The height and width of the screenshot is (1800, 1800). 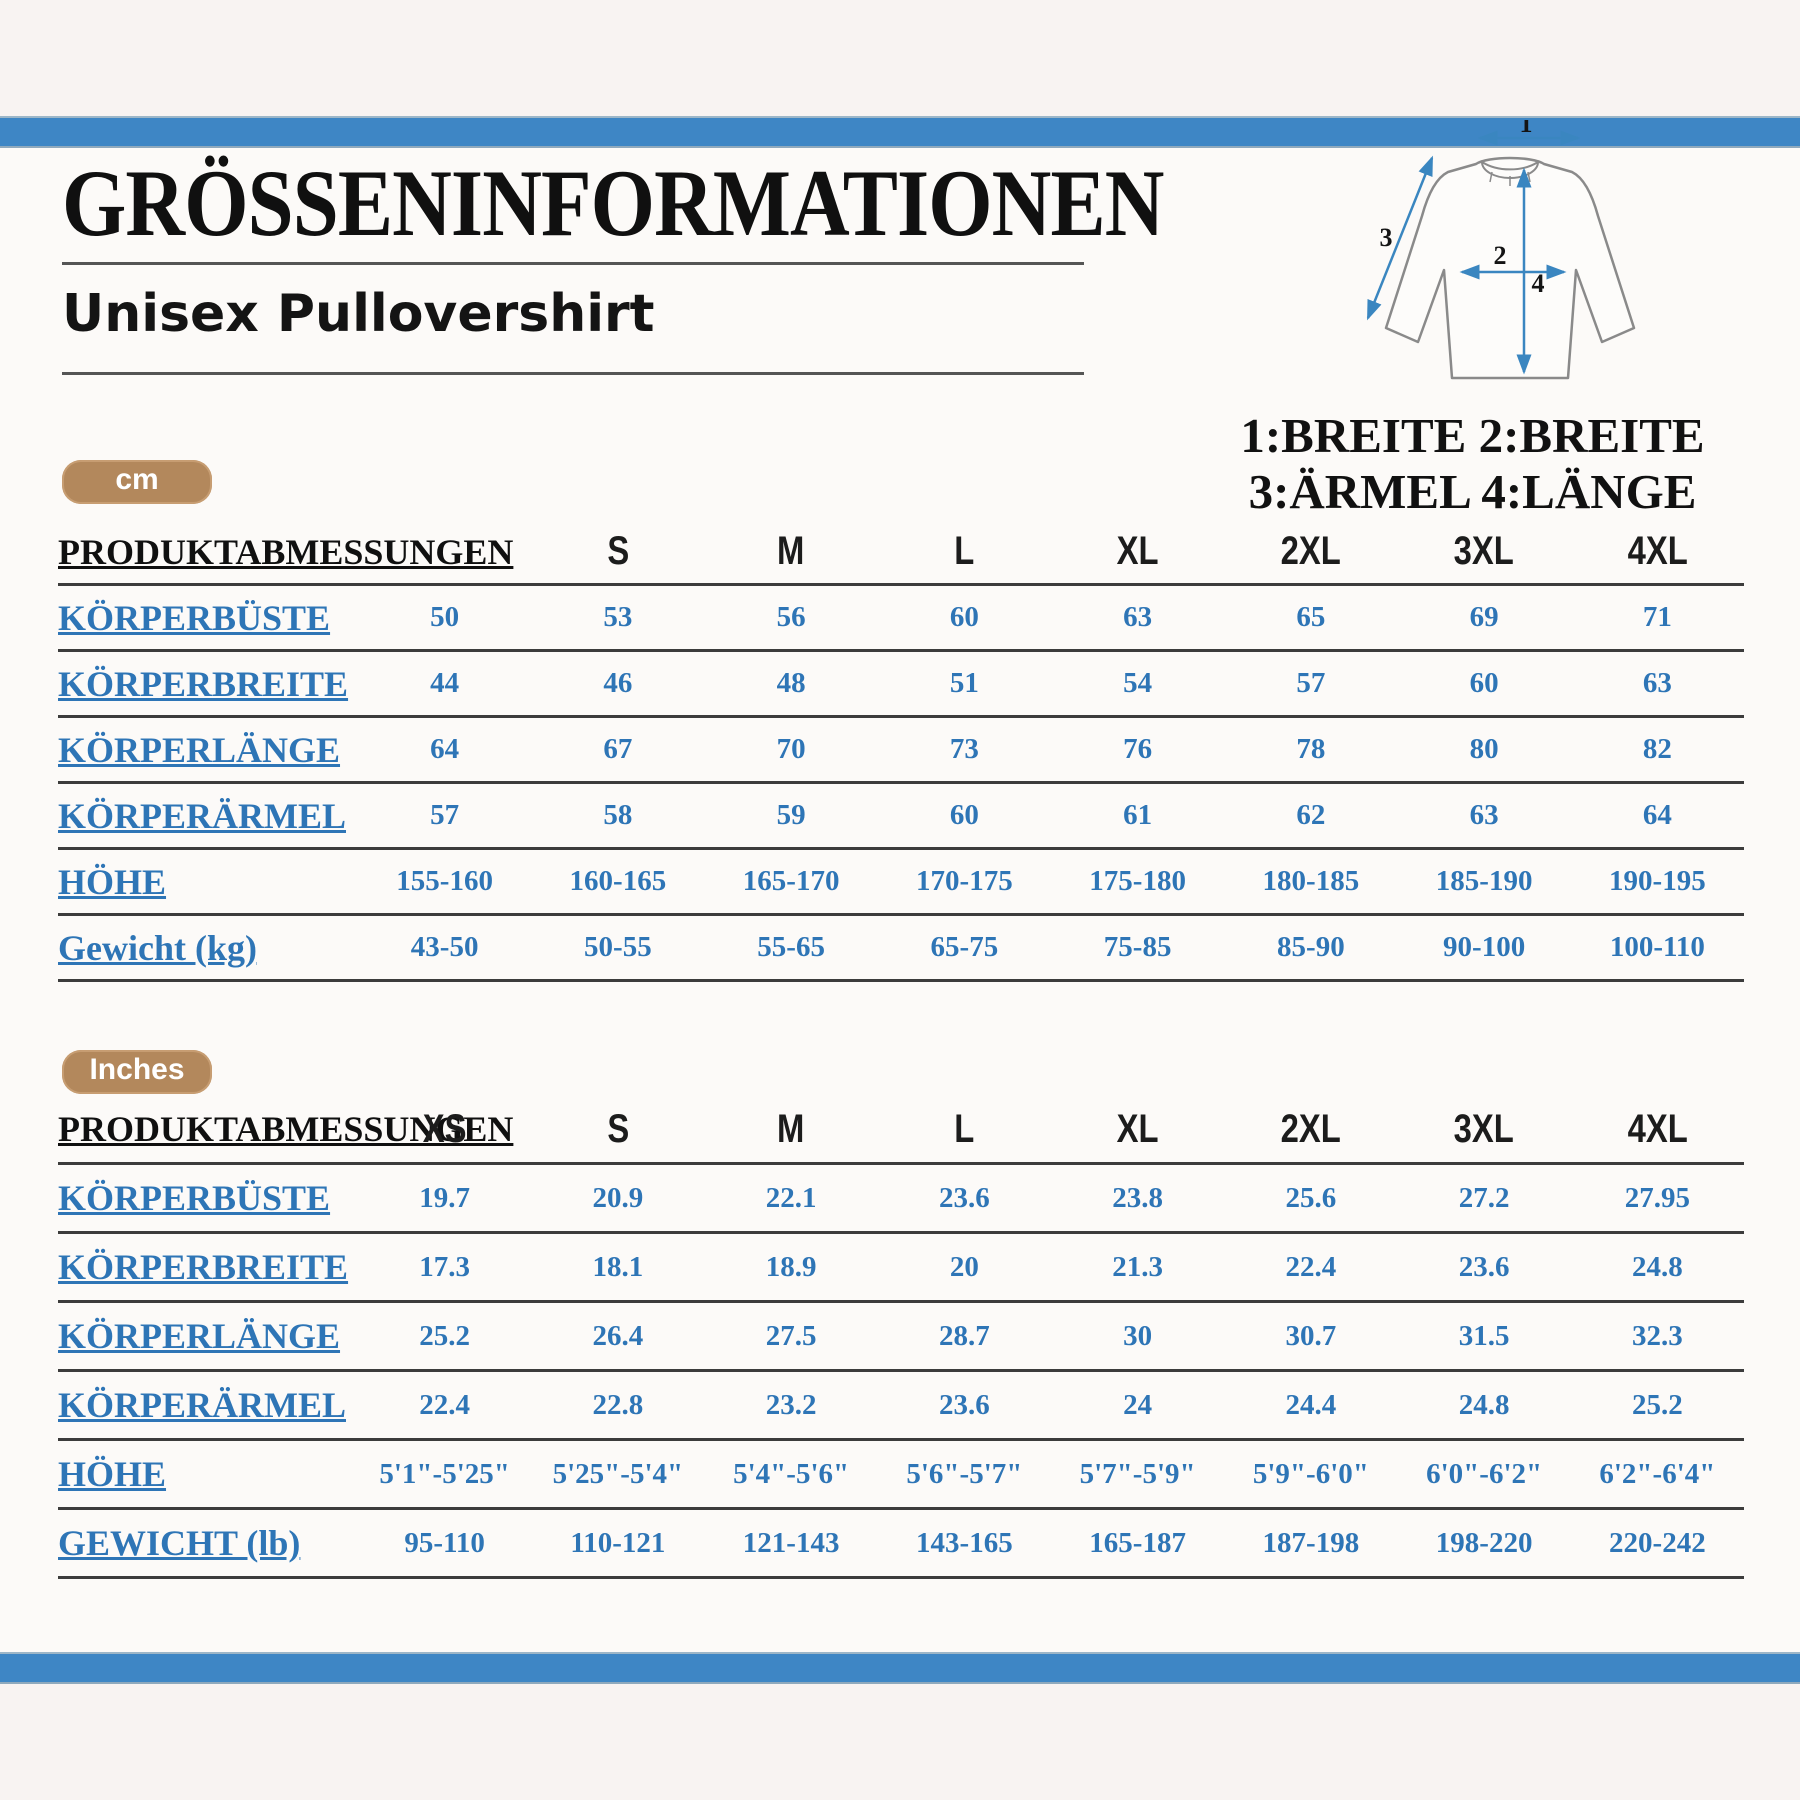 I want to click on measurement-value: 43-50, so click(x=444, y=947).